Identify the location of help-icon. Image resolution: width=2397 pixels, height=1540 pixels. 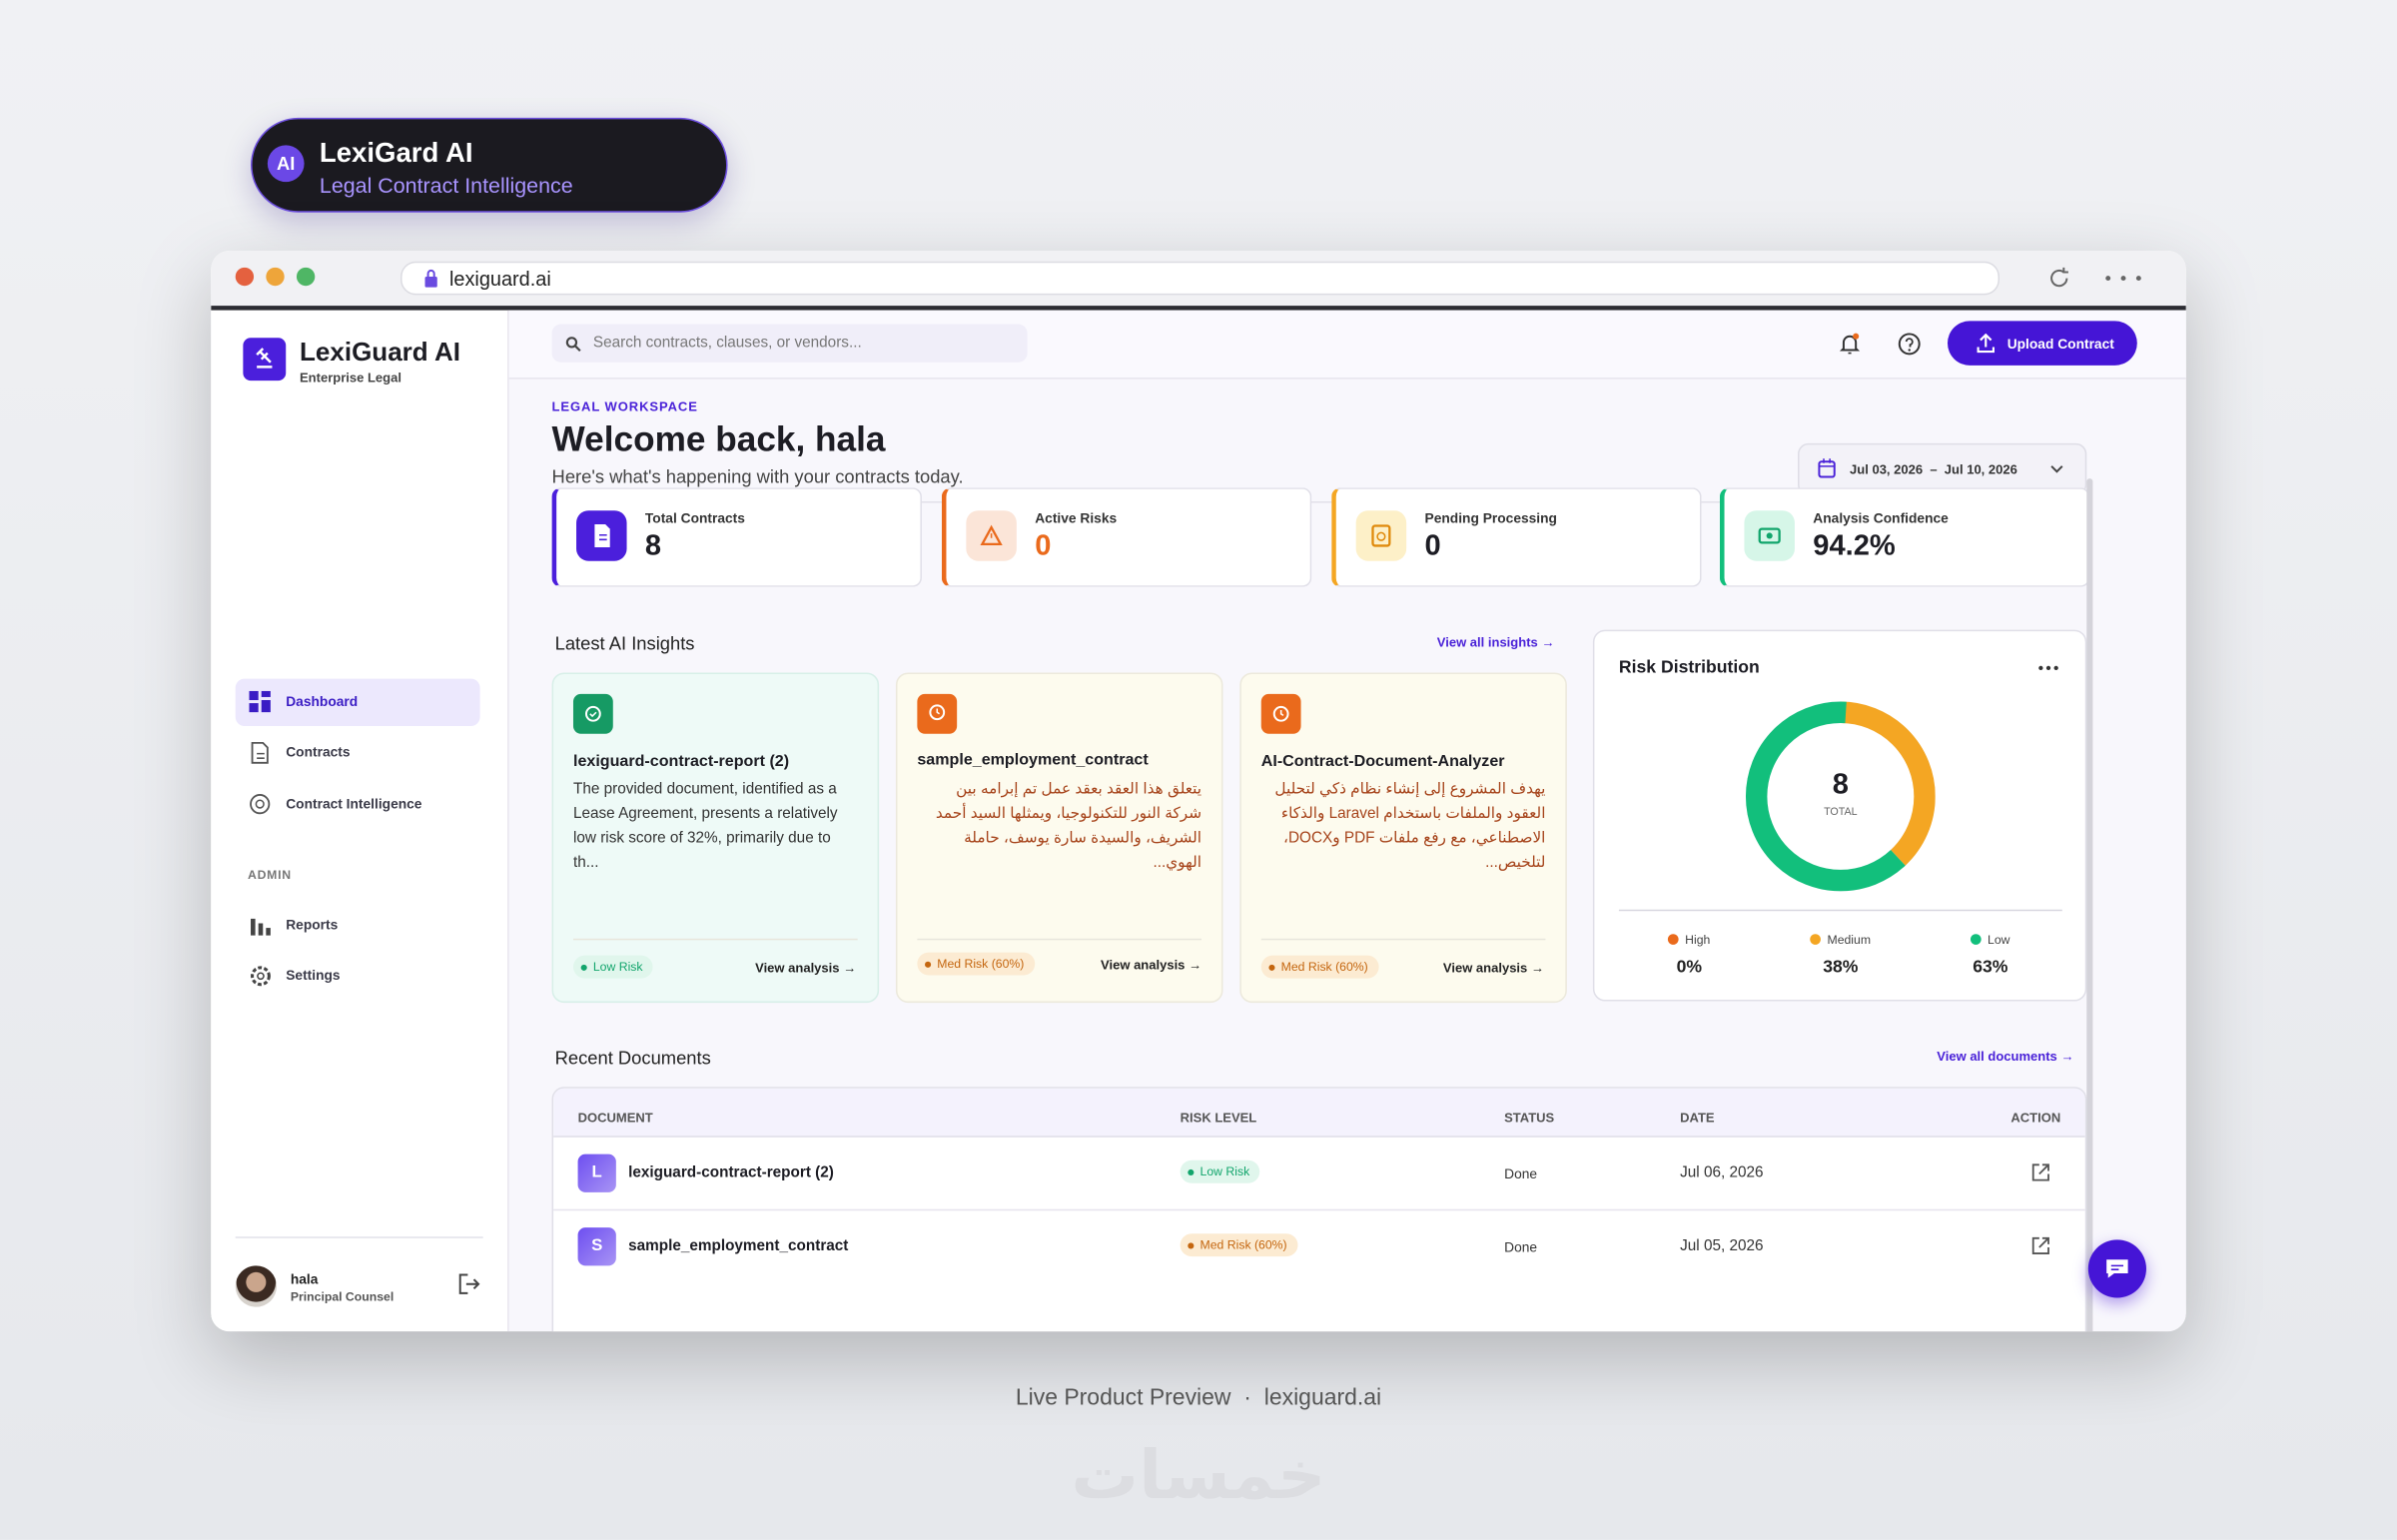
(1909, 344).